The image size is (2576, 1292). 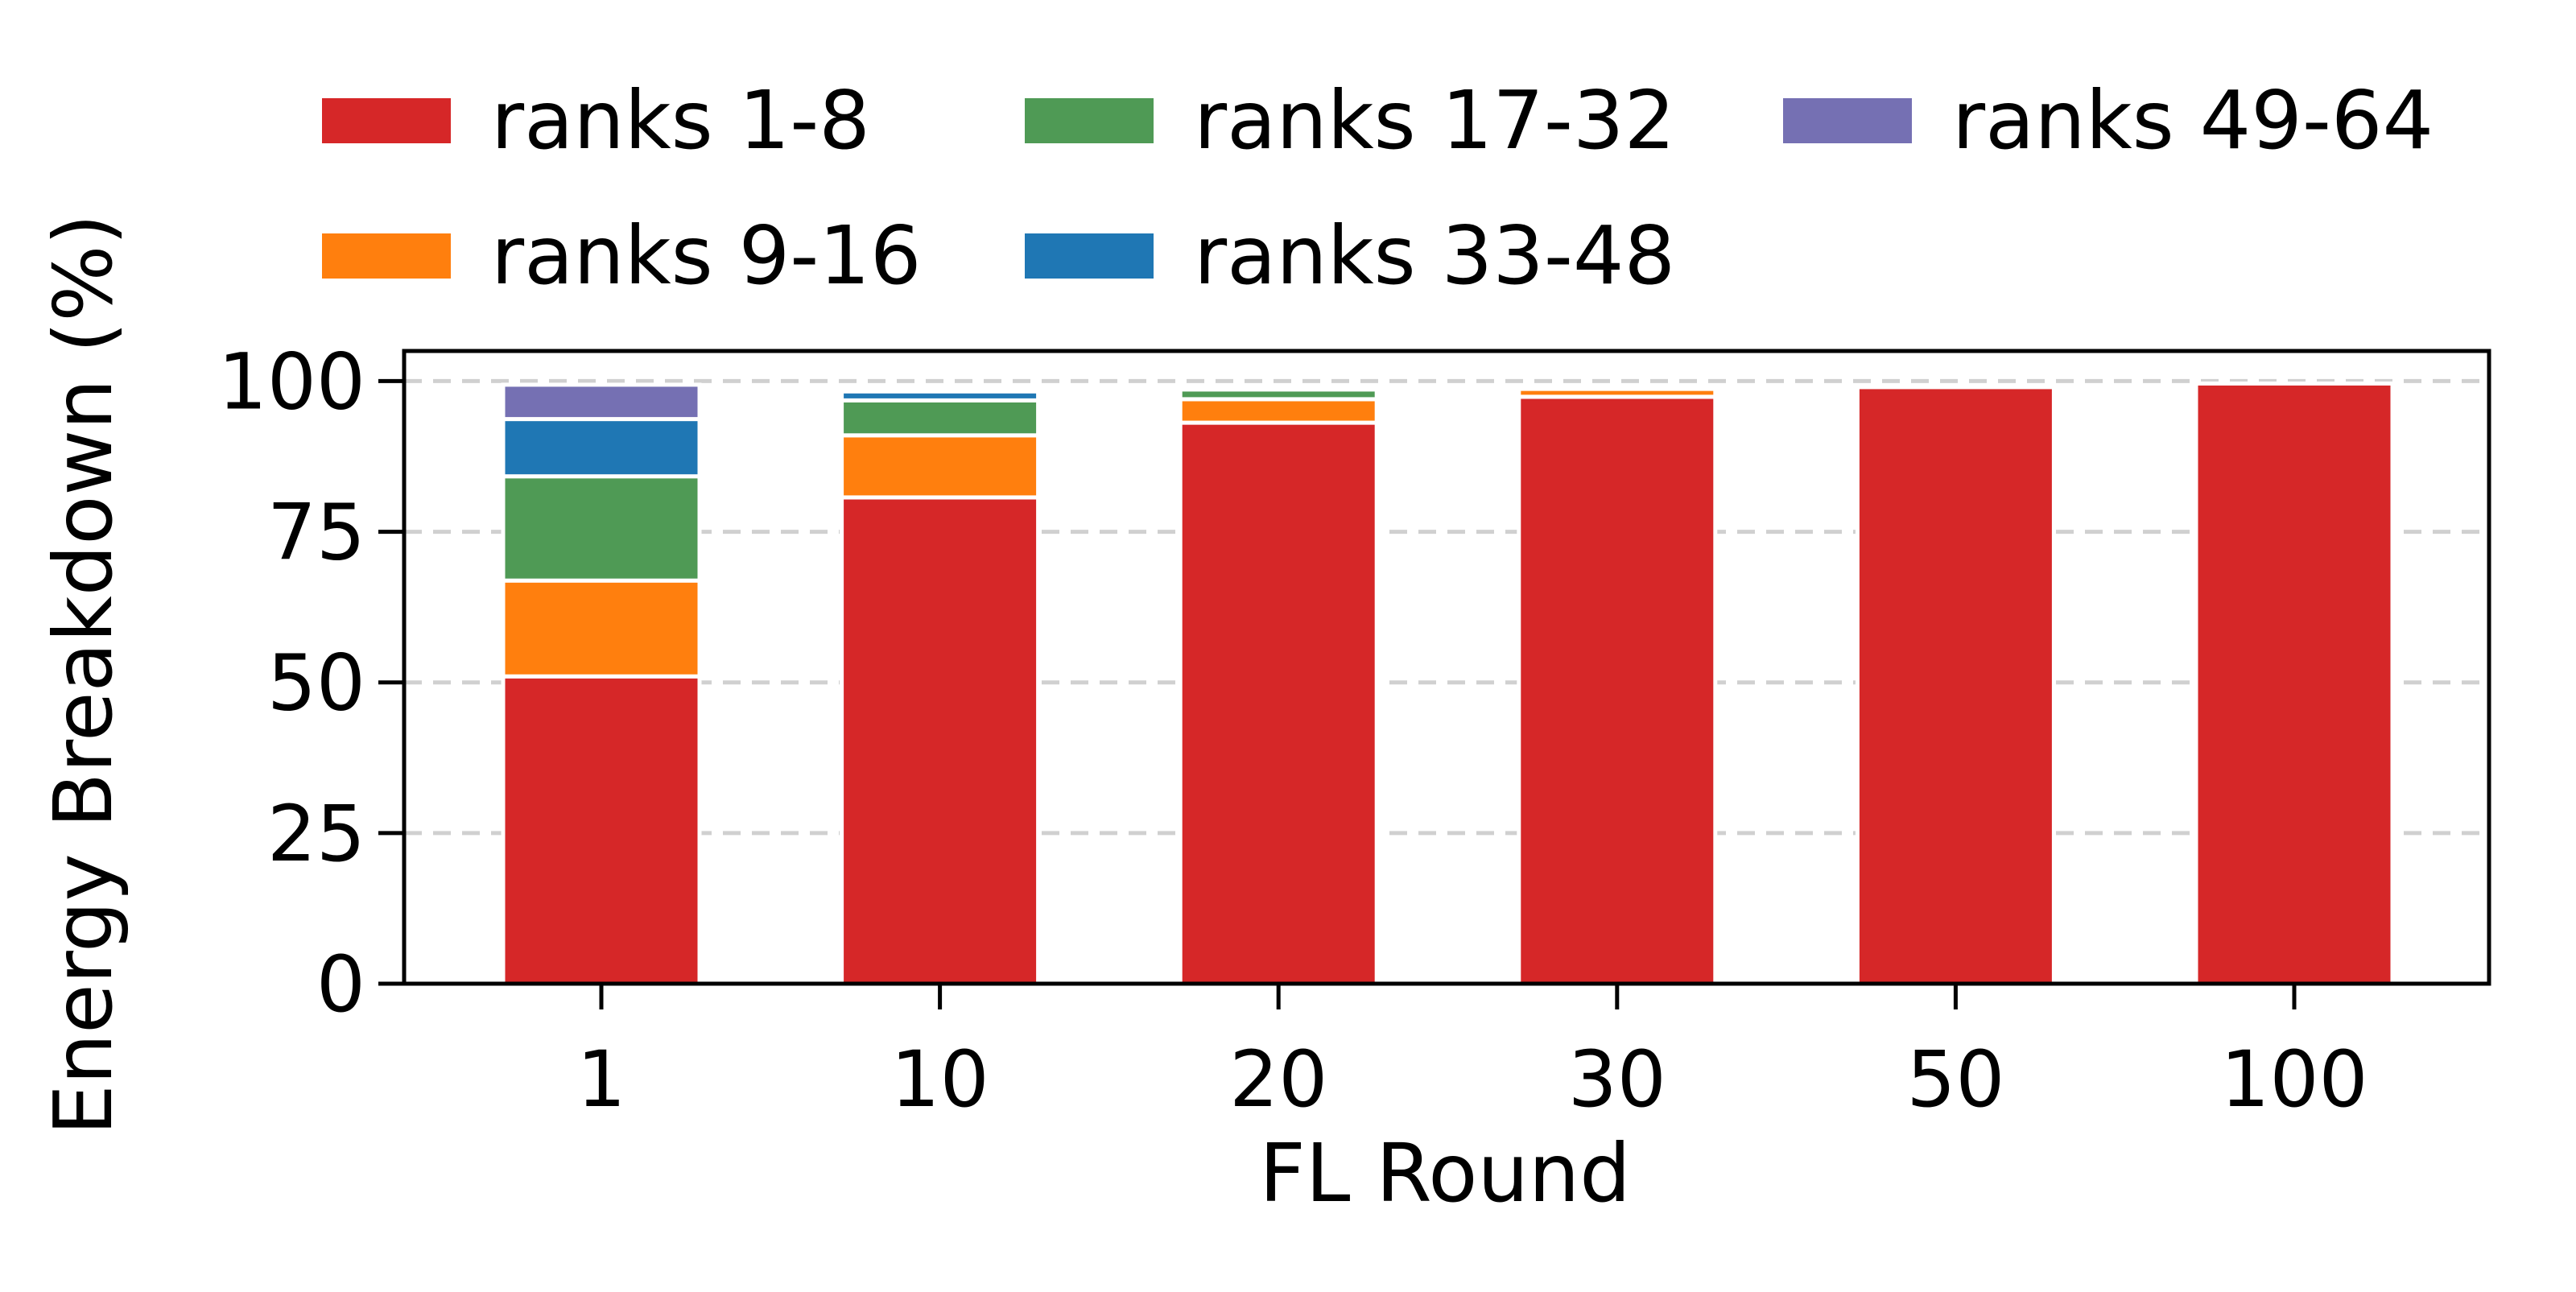 I want to click on legend-label-series-3: ranks 17-32, so click(x=1434, y=120).